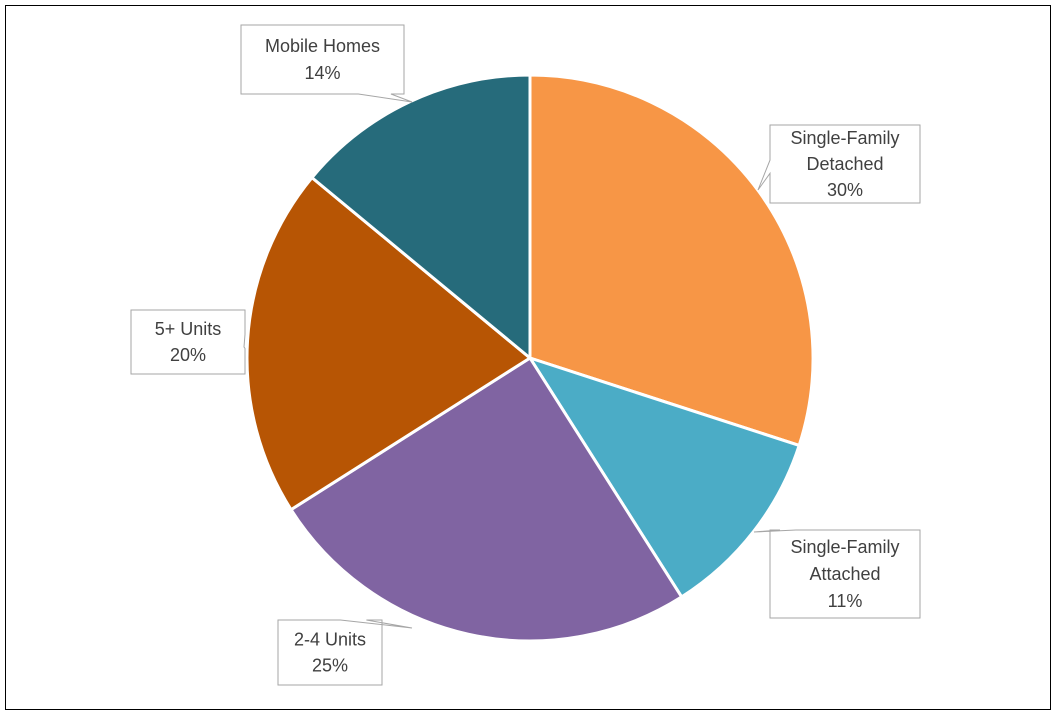 The image size is (1057, 717). I want to click on pie-slice-5-units, so click(388, 344).